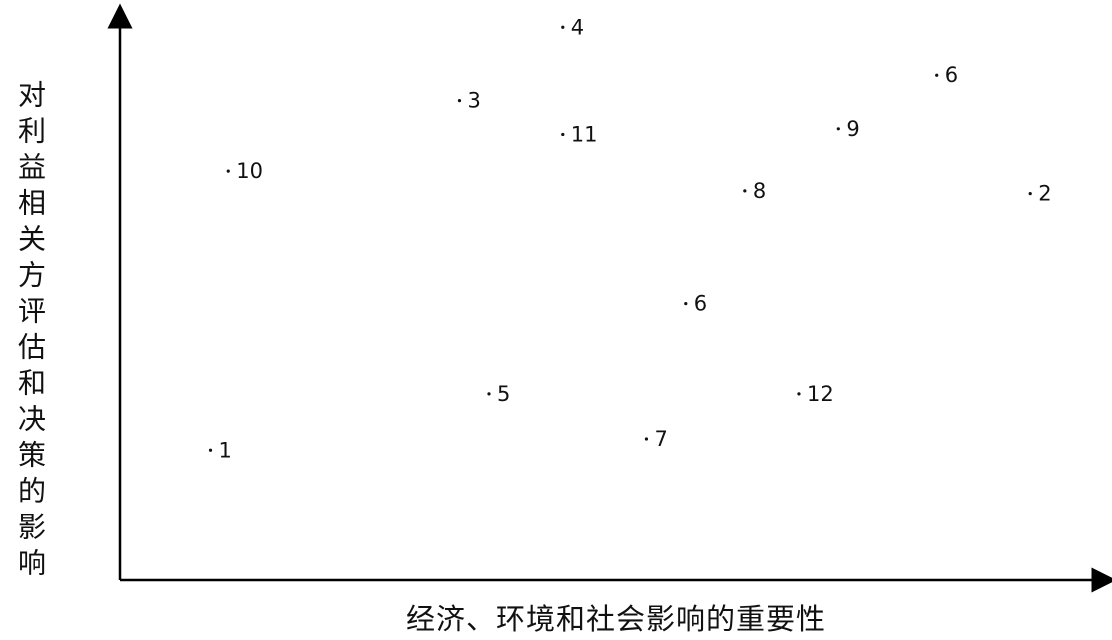 The height and width of the screenshot is (640, 1112). Describe the element at coordinates (584, 134) in the screenshot. I see `data-point-label-4: 11` at that location.